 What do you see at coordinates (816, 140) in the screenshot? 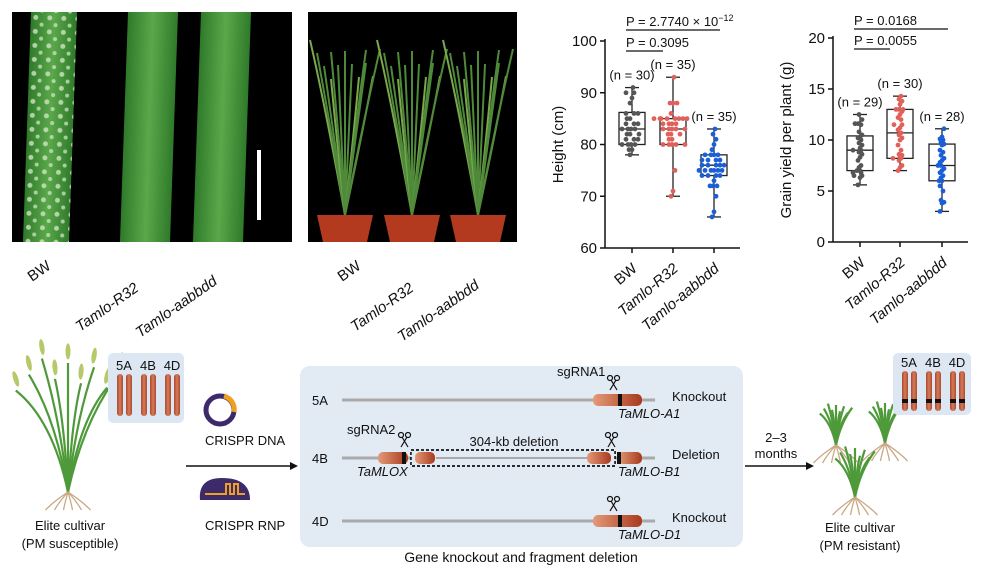
I see `y-tick-label: 10` at bounding box center [816, 140].